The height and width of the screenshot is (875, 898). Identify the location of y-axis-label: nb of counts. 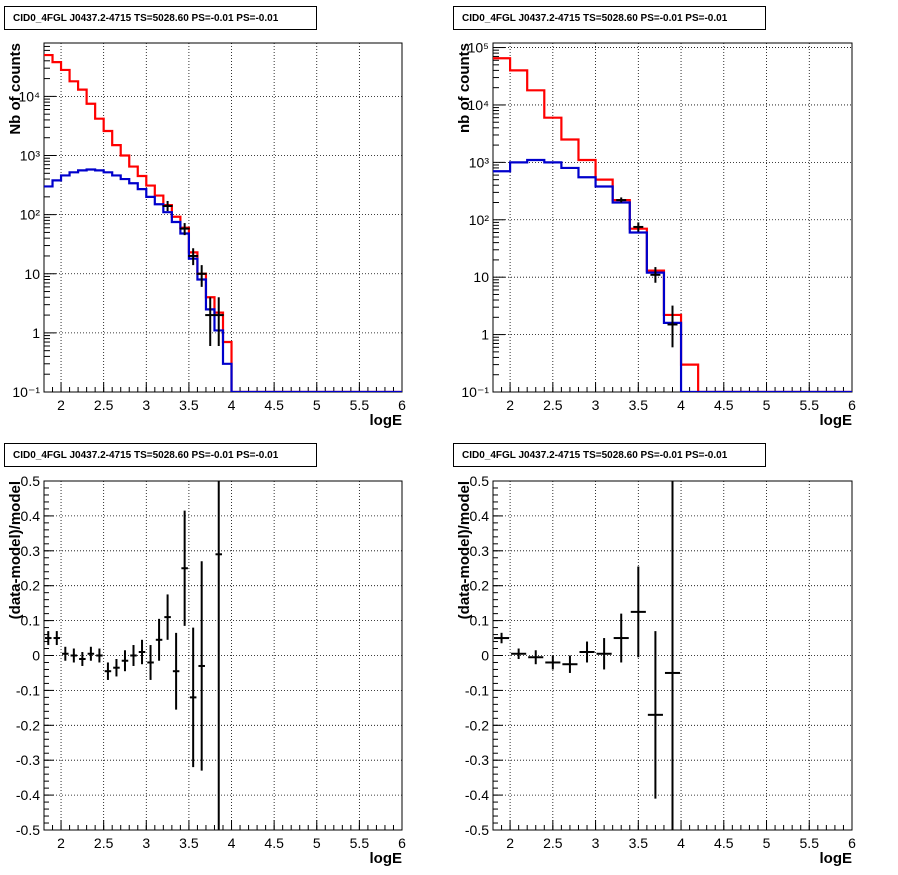
(464, 88).